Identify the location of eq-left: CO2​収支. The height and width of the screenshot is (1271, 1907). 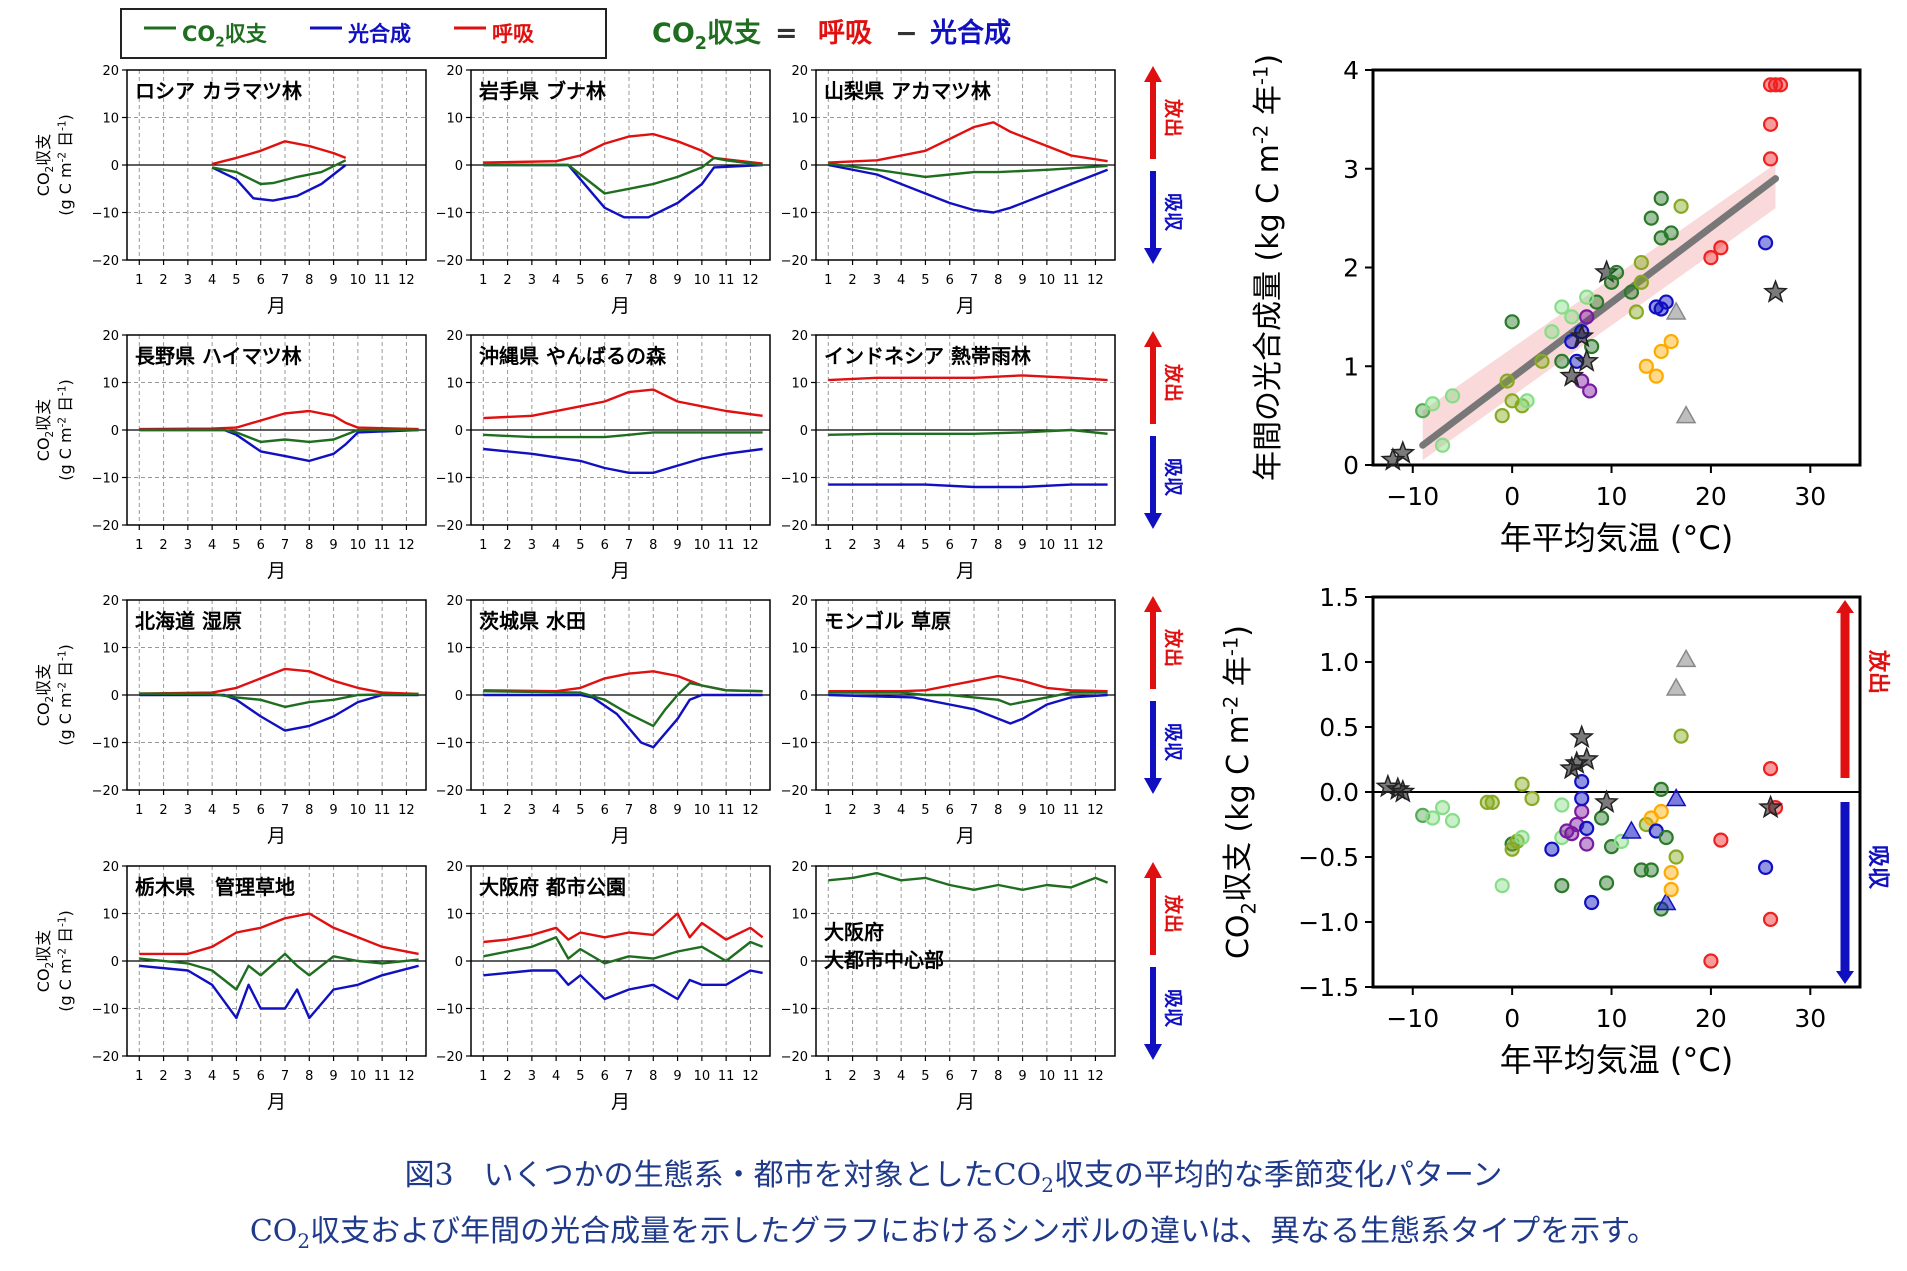
(706, 36).